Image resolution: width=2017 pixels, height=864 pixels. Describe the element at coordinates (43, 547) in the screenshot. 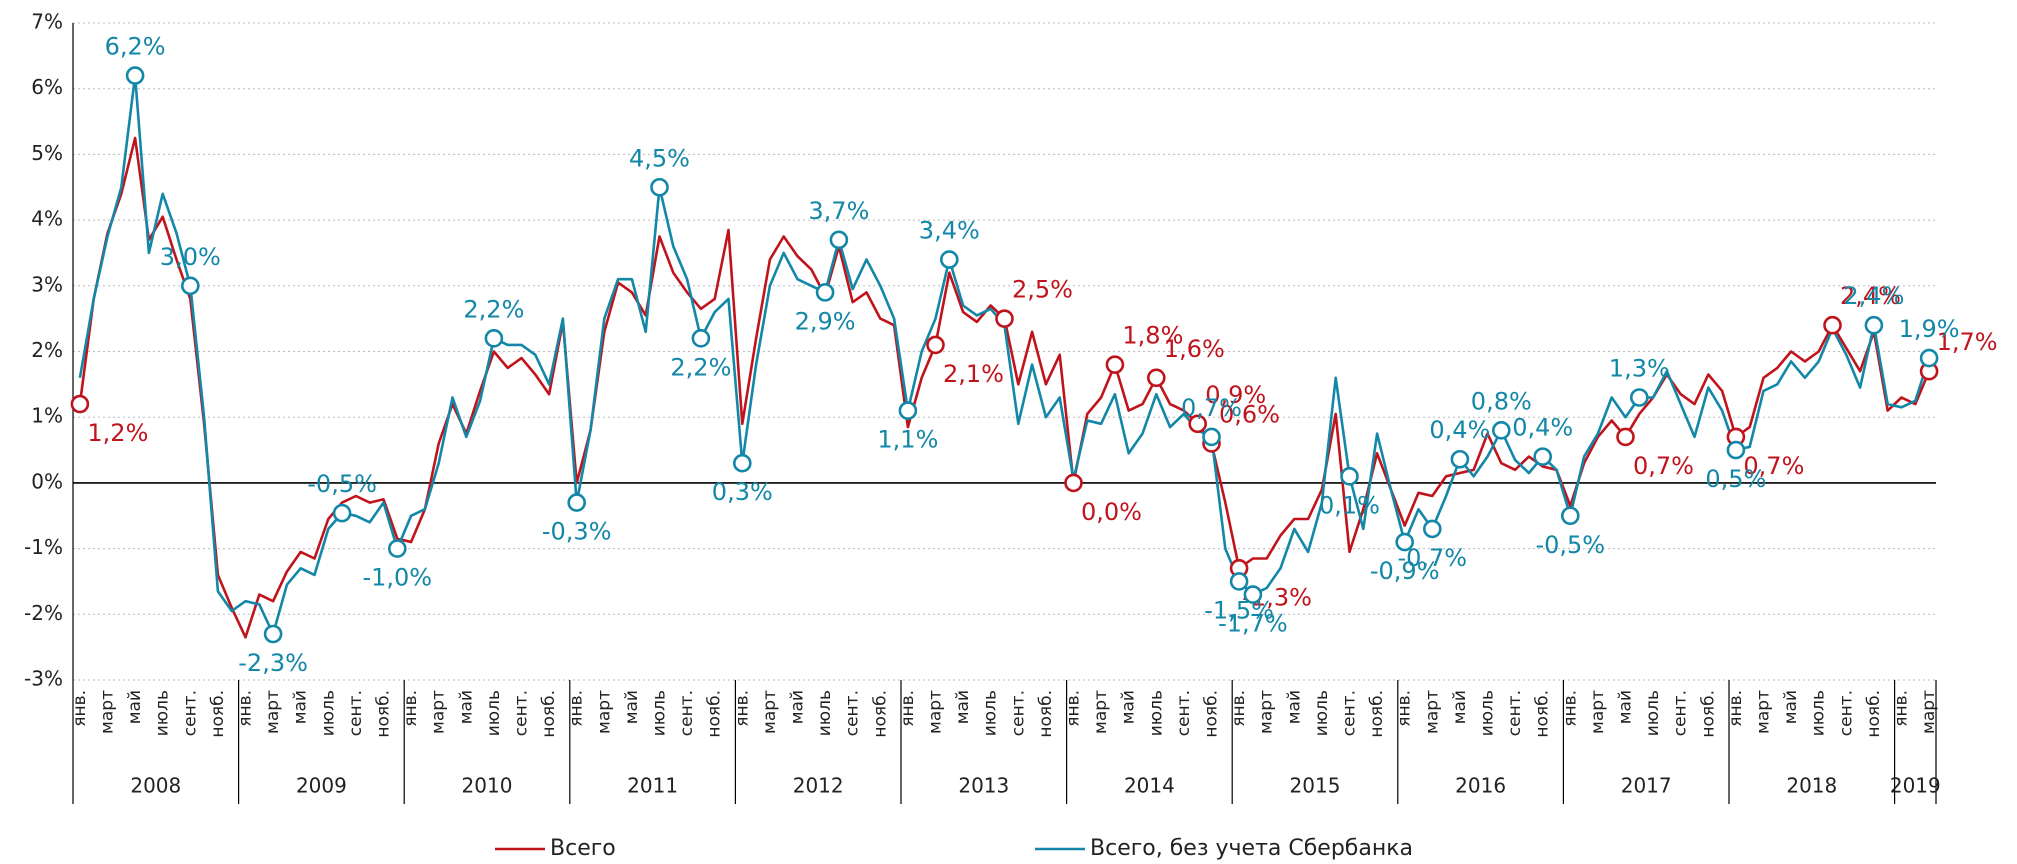

I see `y-tick-label: -1%` at that location.